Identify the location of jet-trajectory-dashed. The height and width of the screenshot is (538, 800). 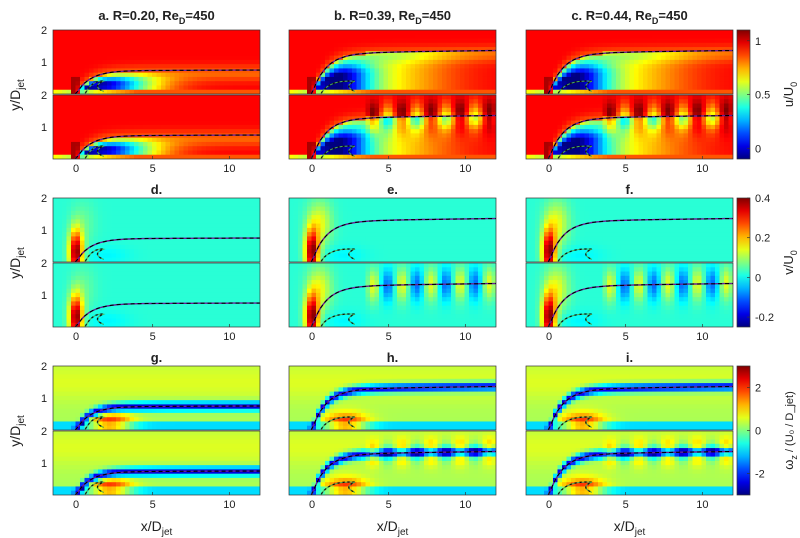
(167, 249).